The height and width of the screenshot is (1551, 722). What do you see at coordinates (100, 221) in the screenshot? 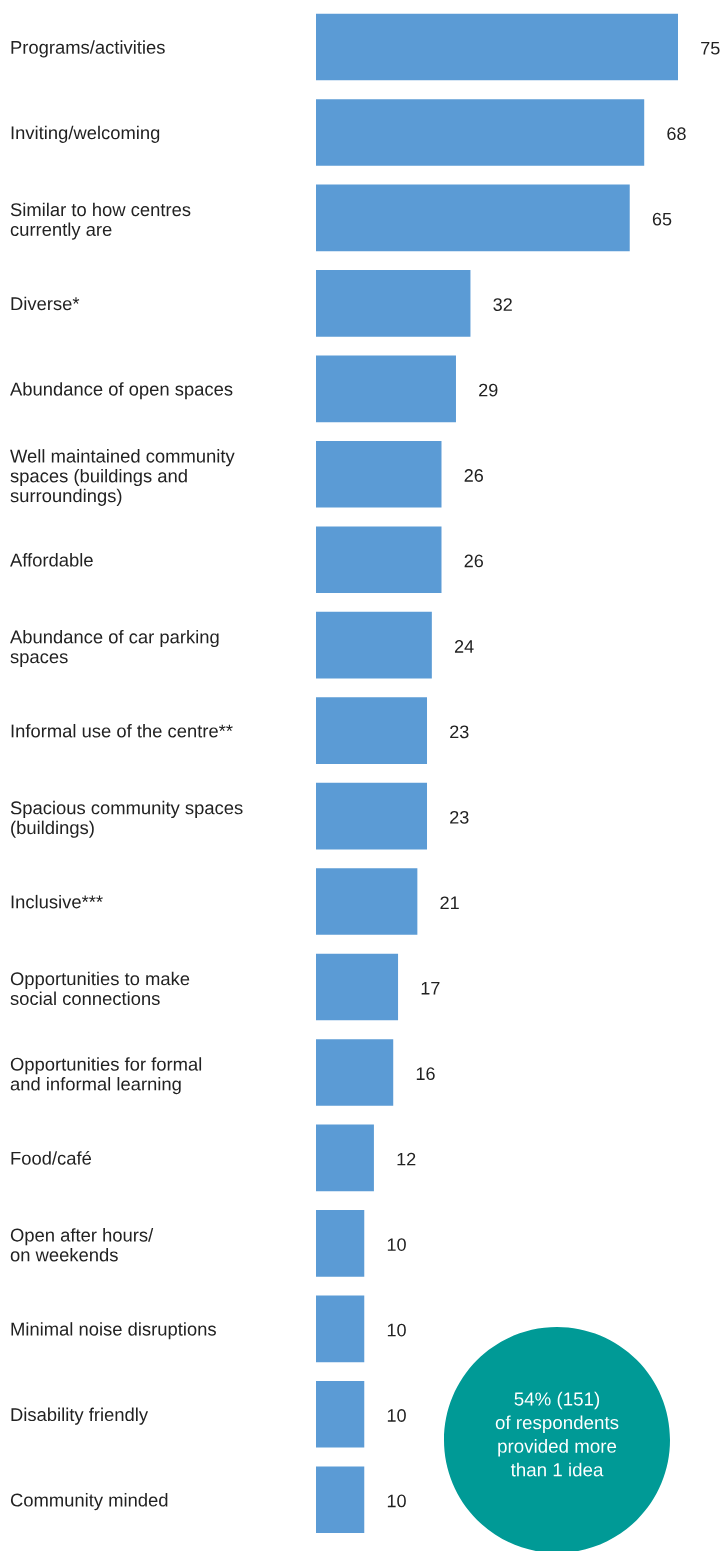
I see `y-tick-label: Similar to how centres currently are` at bounding box center [100, 221].